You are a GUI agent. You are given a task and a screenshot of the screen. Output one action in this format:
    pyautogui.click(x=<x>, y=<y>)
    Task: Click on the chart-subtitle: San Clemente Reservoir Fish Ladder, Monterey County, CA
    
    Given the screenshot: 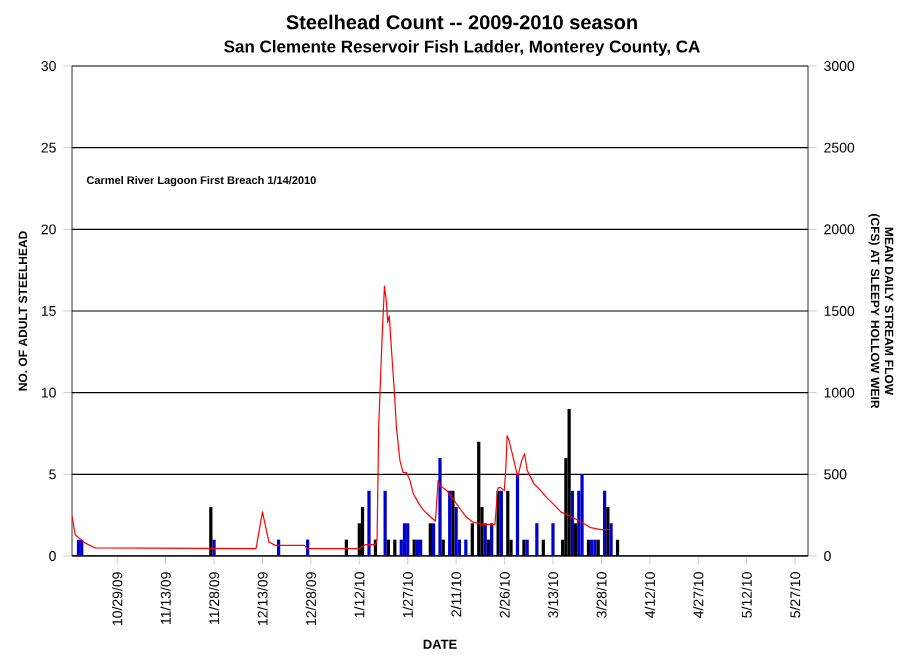 What is the action you would take?
    pyautogui.click(x=462, y=48)
    